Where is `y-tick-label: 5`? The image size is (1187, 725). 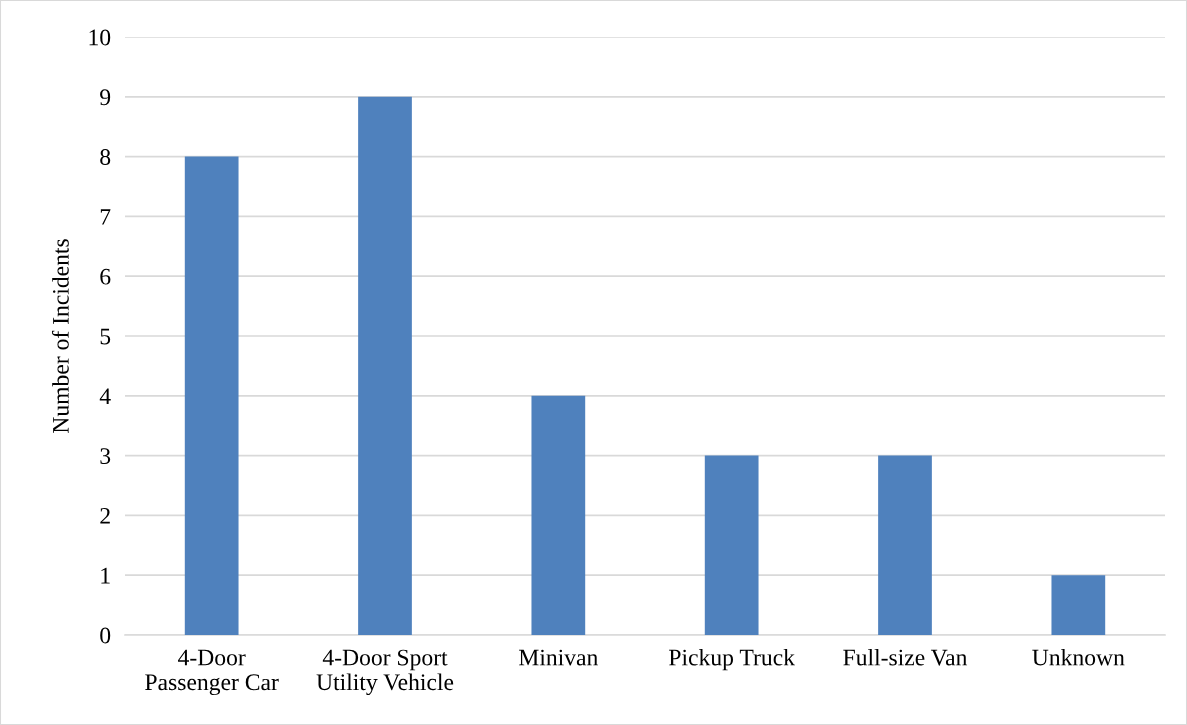 y-tick-label: 5 is located at coordinates (105, 336).